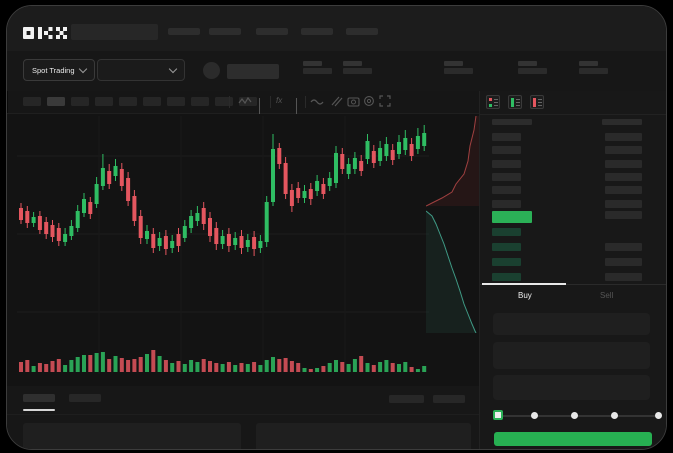 This screenshot has width=673, height=453. I want to click on candle-type-icon, so click(245, 101).